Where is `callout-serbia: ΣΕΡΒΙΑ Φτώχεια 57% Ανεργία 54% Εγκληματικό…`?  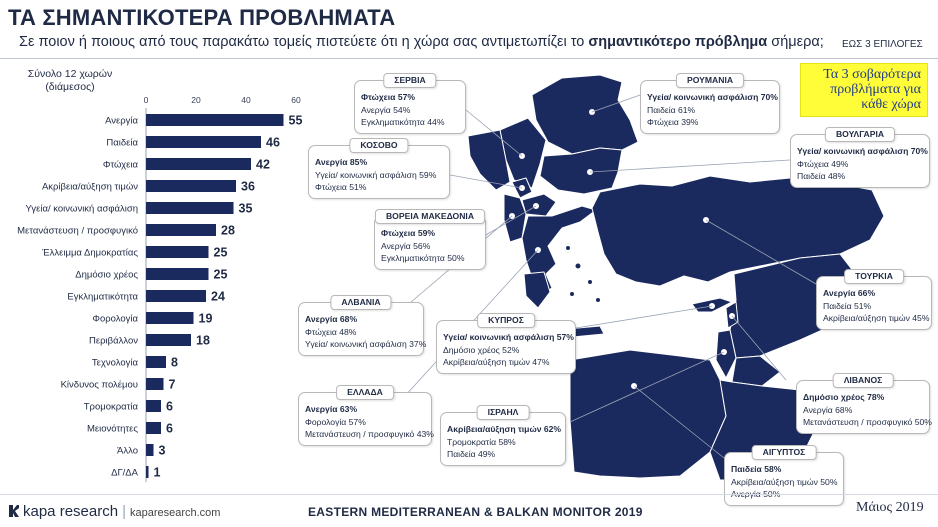
callout-serbia: ΣΕΡΒΙΑ Φτώχεια 57% Ανεργία 54% Εγκληματικό… is located at coordinates (410, 103).